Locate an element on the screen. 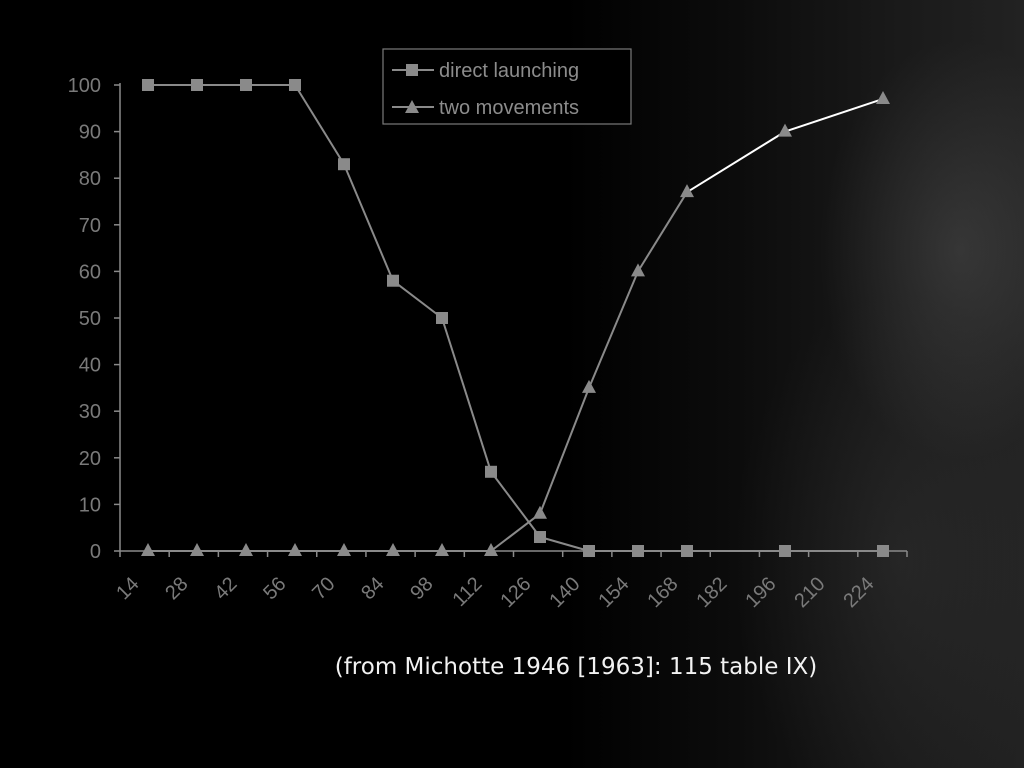  x-tick-label: 112 is located at coordinates (467, 592).